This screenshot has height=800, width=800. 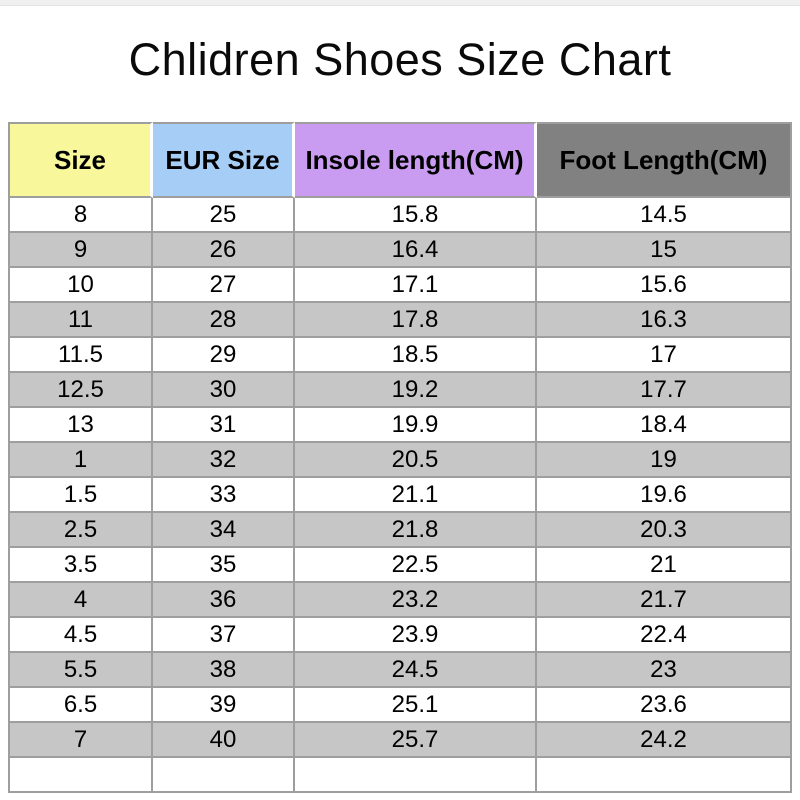 I want to click on col-header-insole-length: Insole length(CM), so click(x=416, y=160).